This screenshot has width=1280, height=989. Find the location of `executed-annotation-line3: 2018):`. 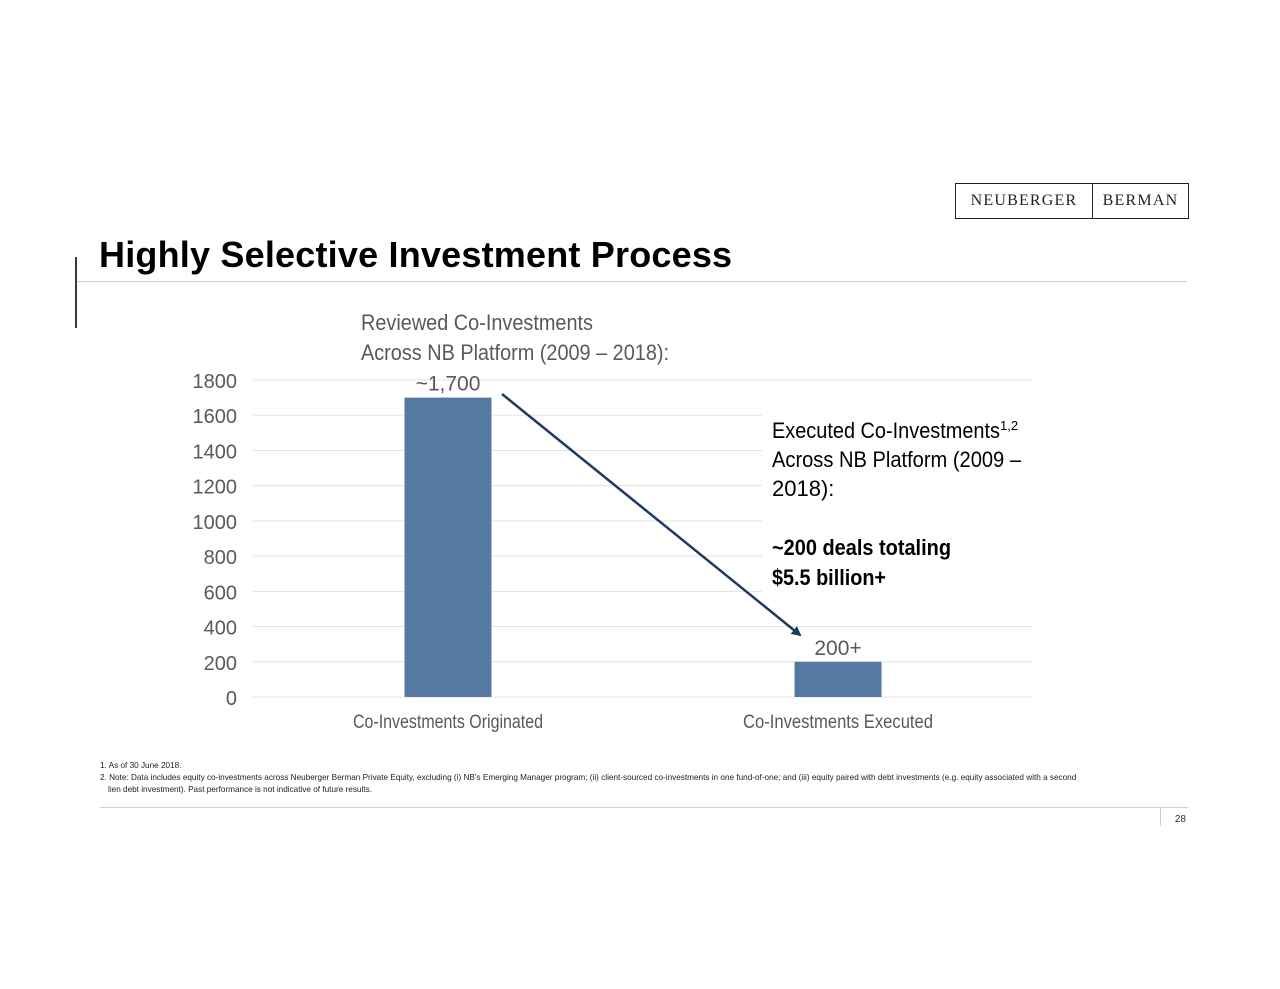

executed-annotation-line3: 2018): is located at coordinates (803, 488).